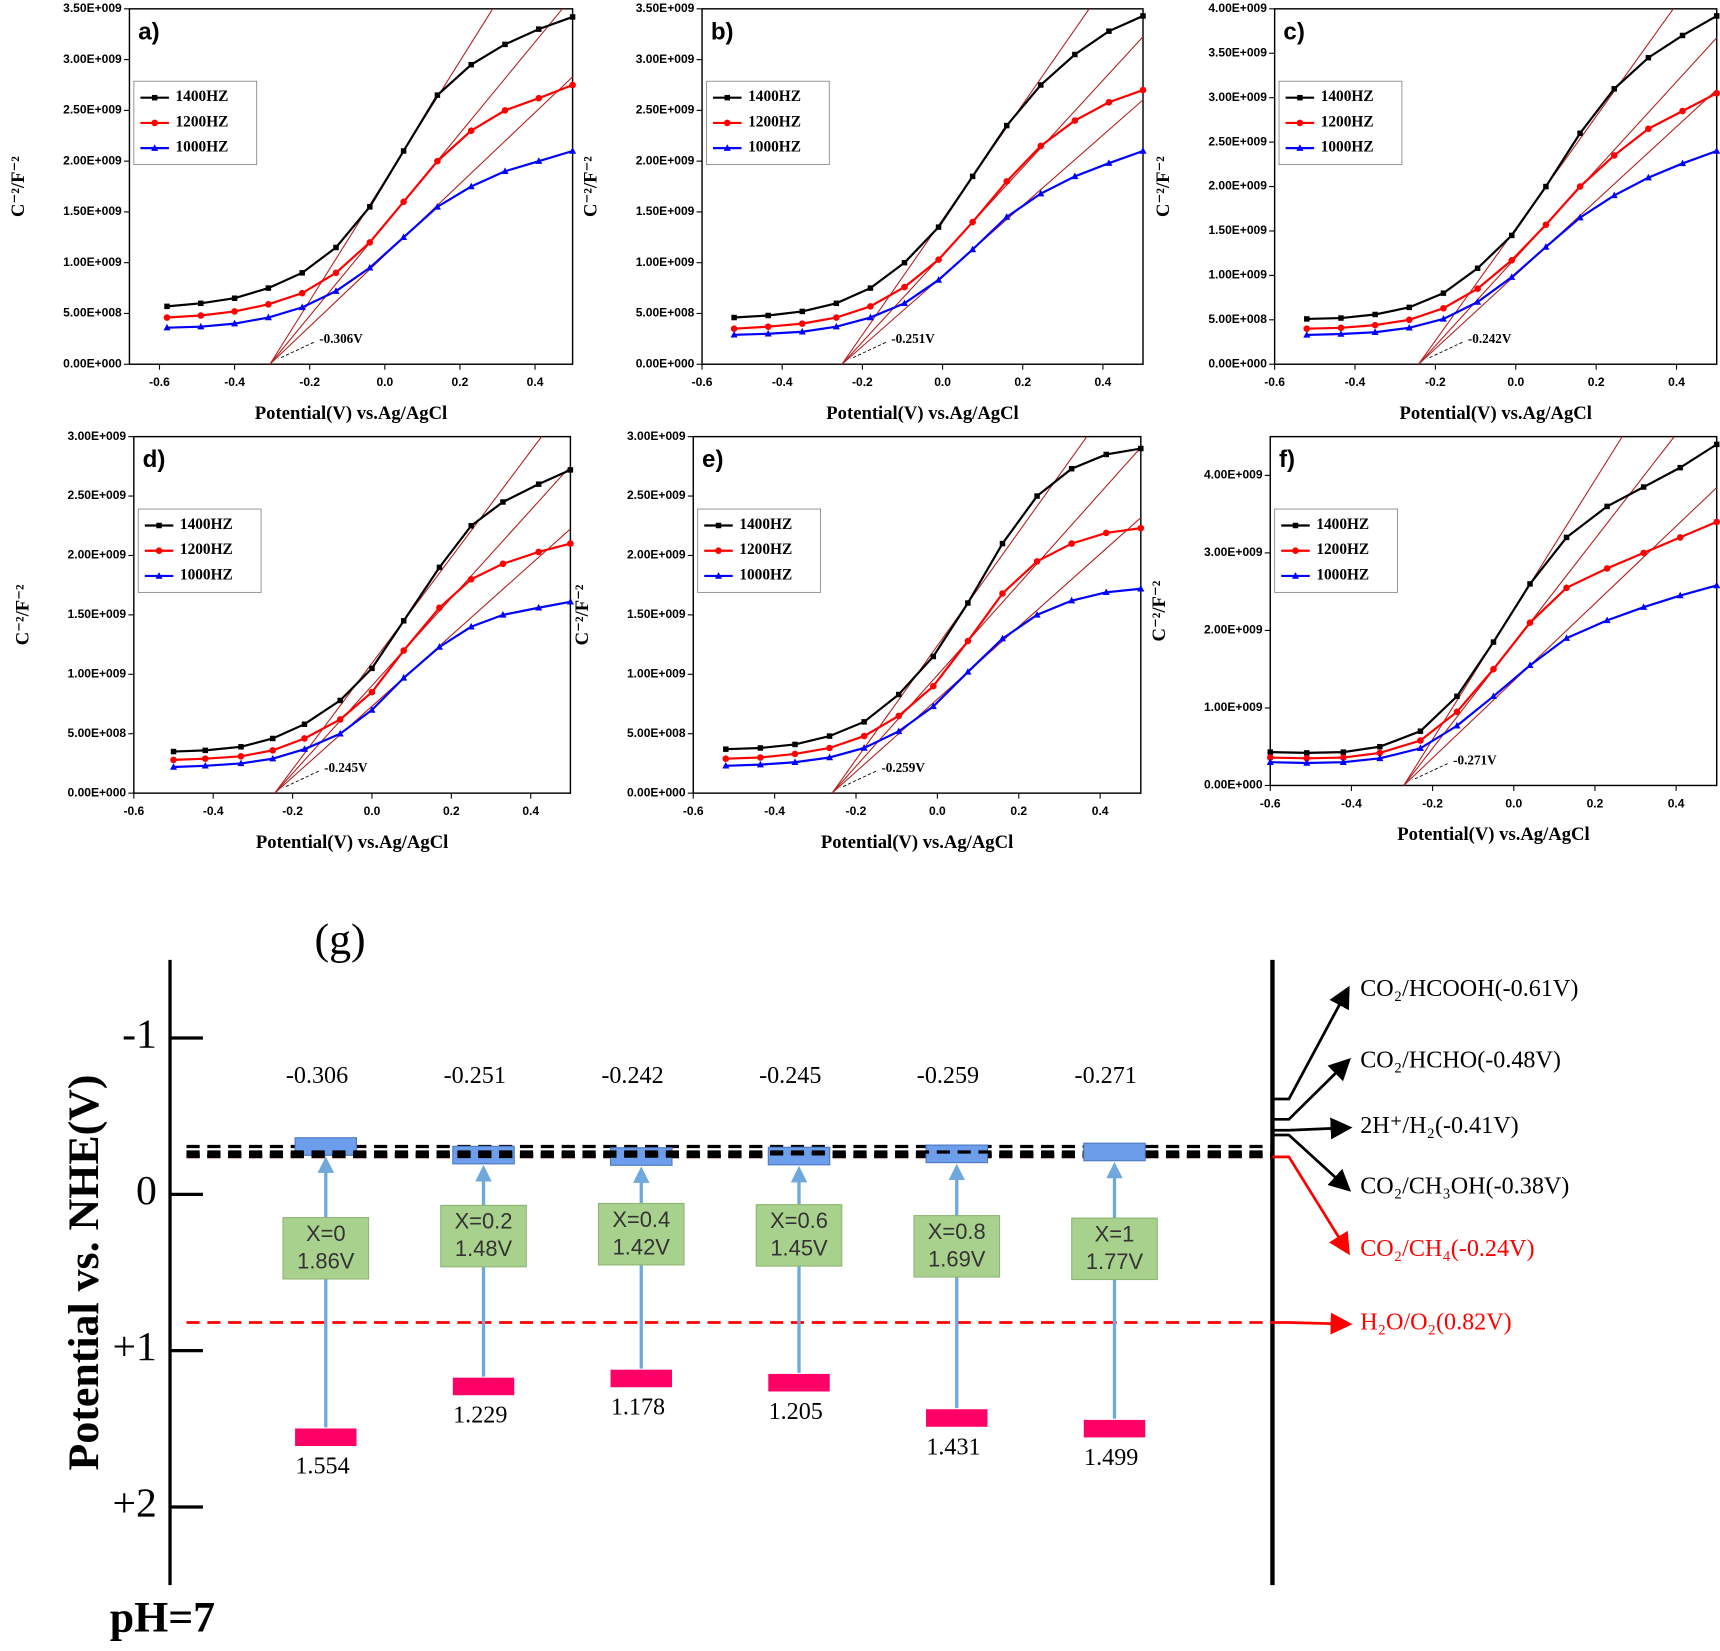 The image size is (1720, 1651). I want to click on annotation-pointer, so click(1445, 350).